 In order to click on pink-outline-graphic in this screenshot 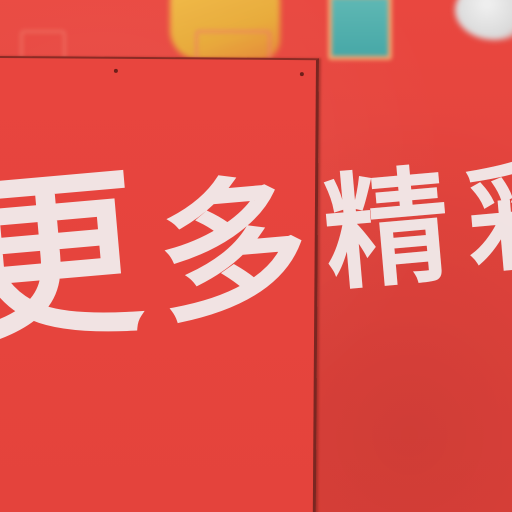, I will do `click(43, 55)`.